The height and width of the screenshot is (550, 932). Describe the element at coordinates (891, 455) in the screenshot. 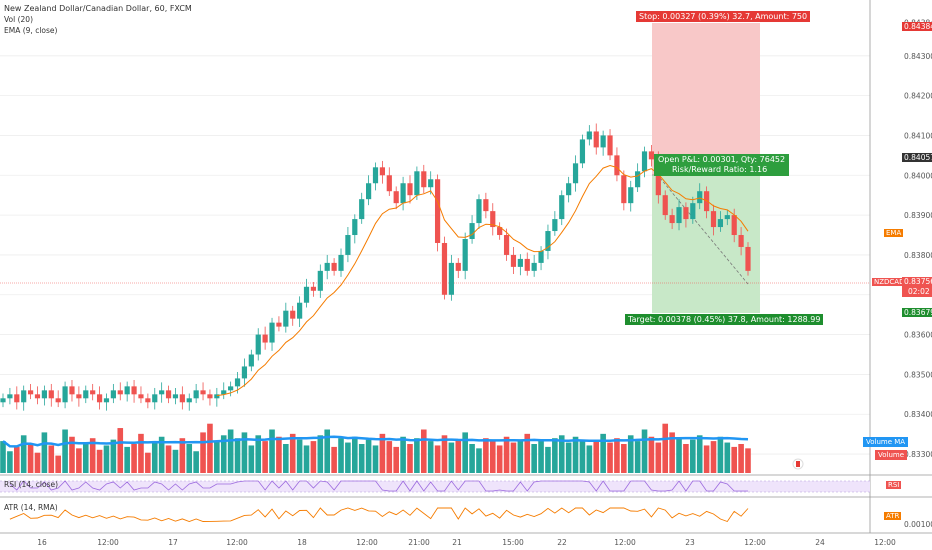

I see `volume-tag: Volume` at that location.